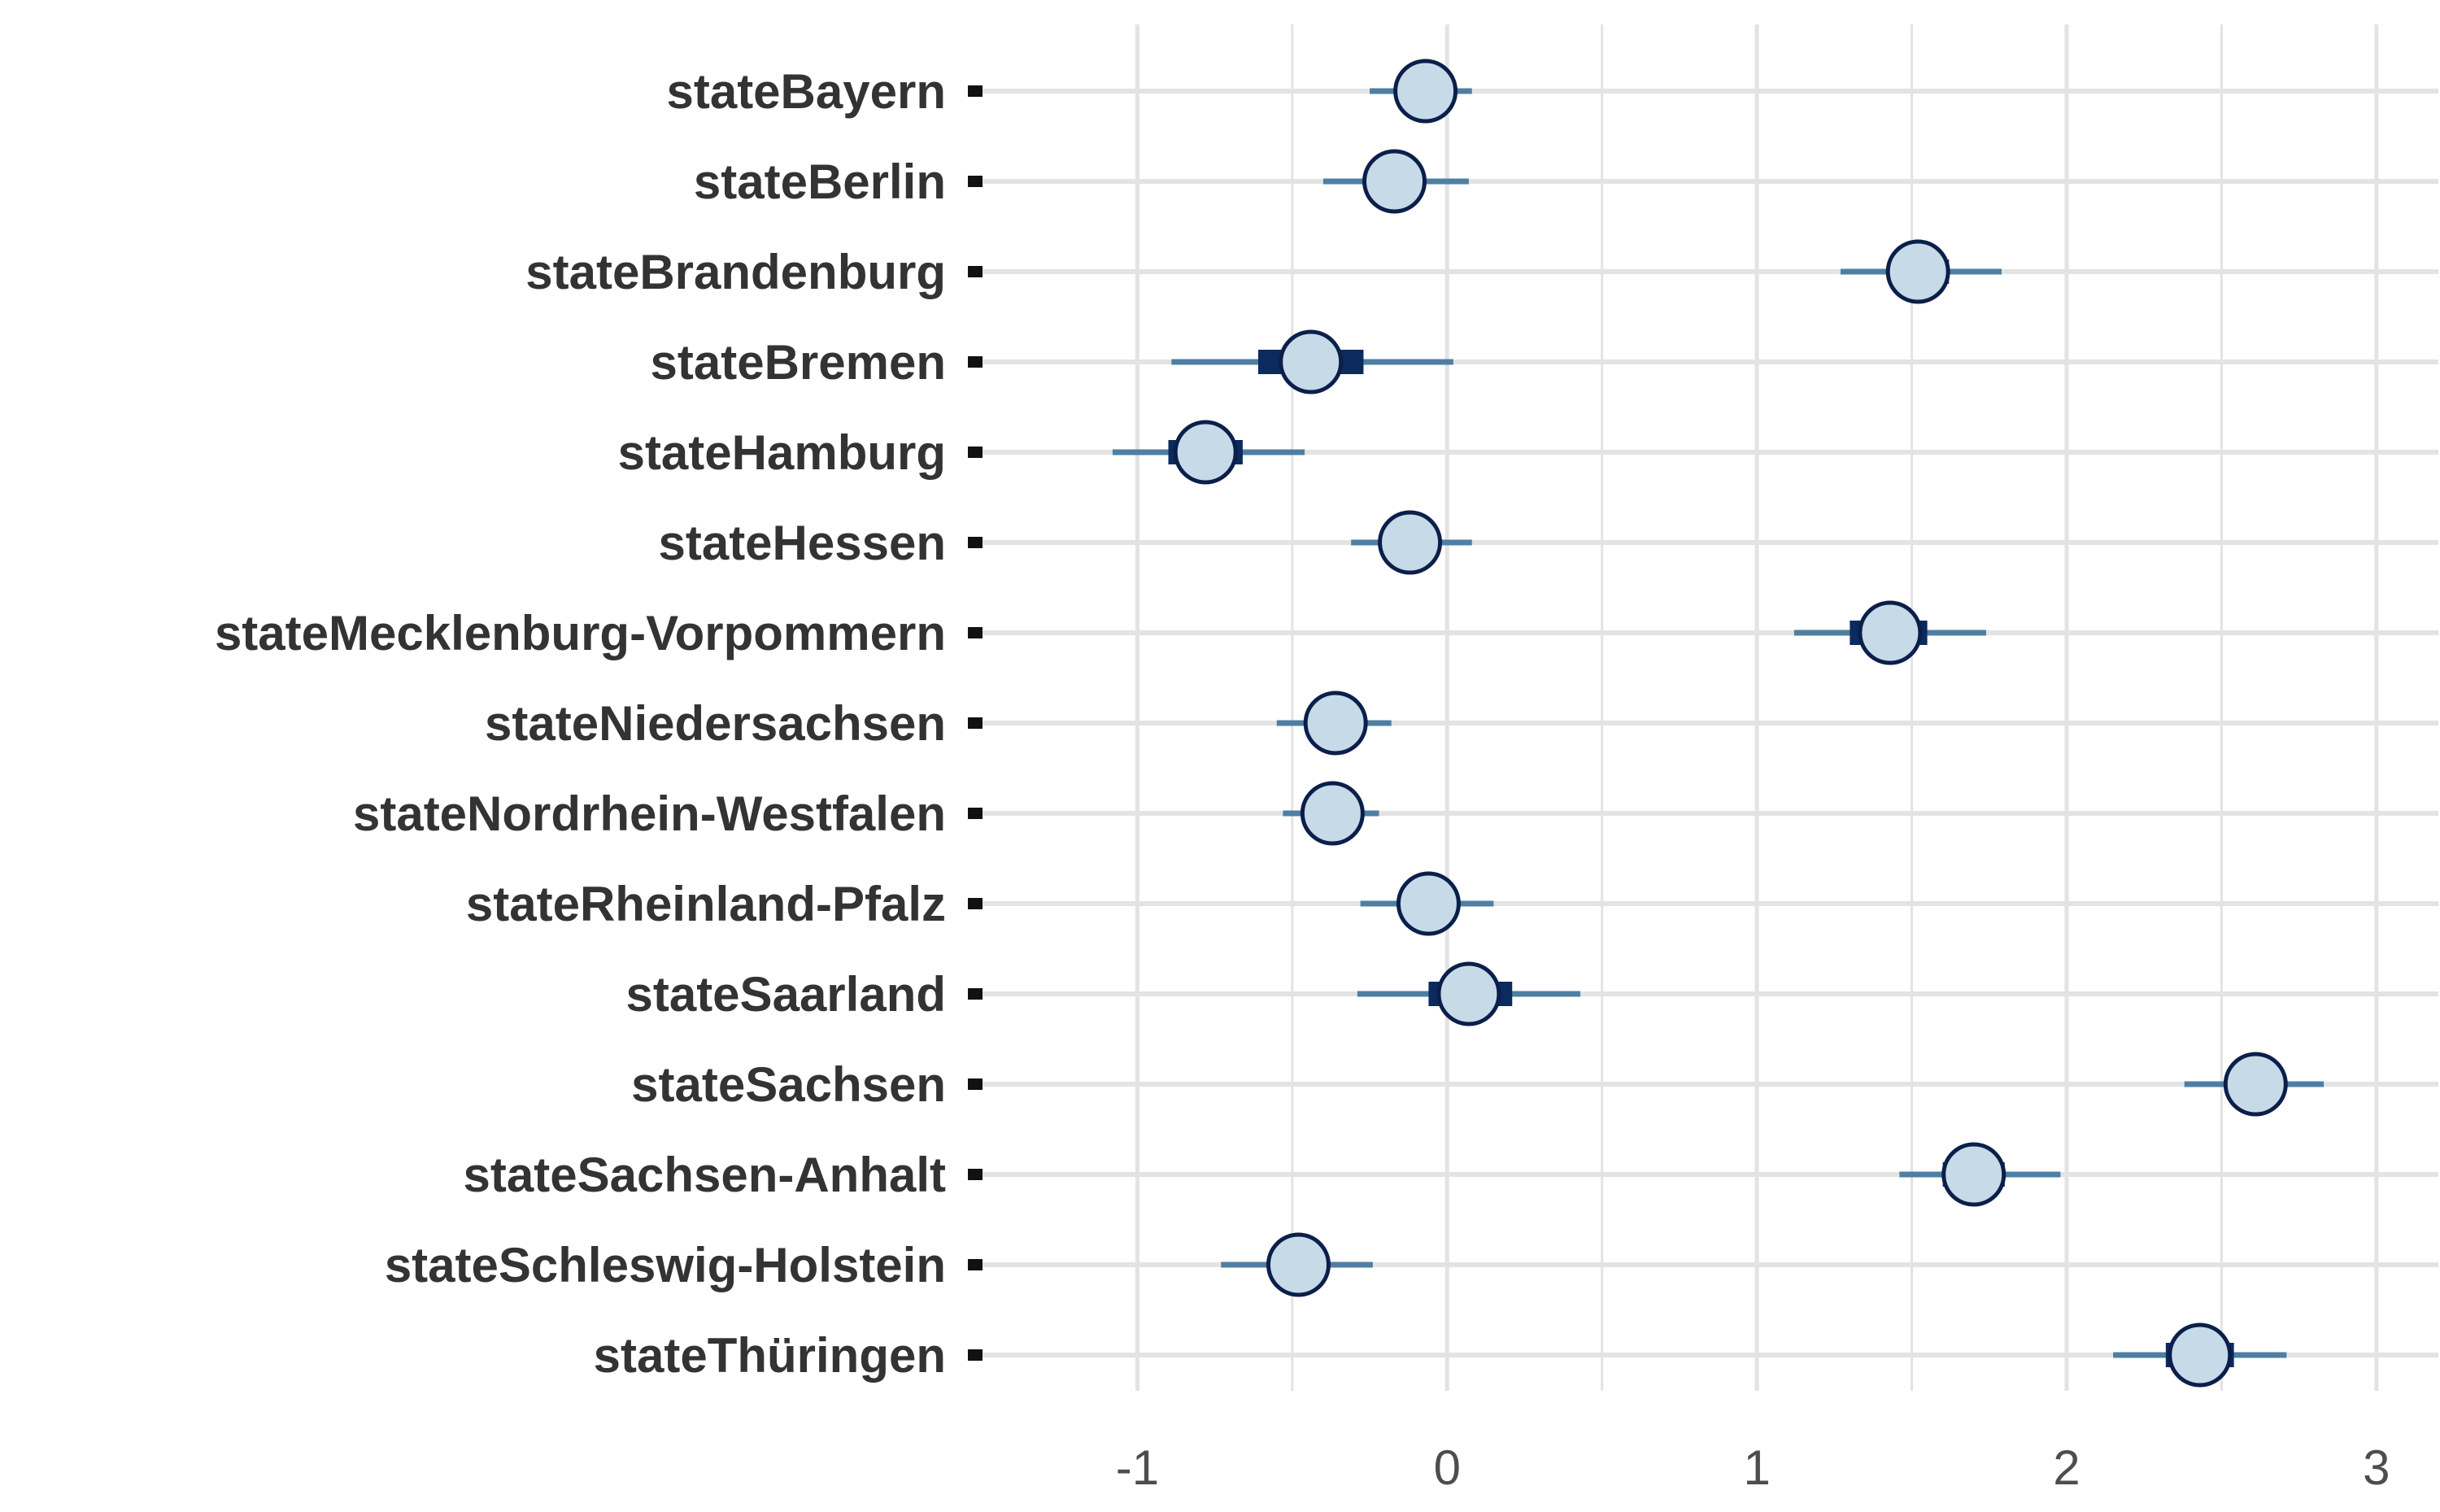  Describe the element at coordinates (706, 904) in the screenshot. I see `y-tick-label: stateRheinland-Pfalz` at that location.